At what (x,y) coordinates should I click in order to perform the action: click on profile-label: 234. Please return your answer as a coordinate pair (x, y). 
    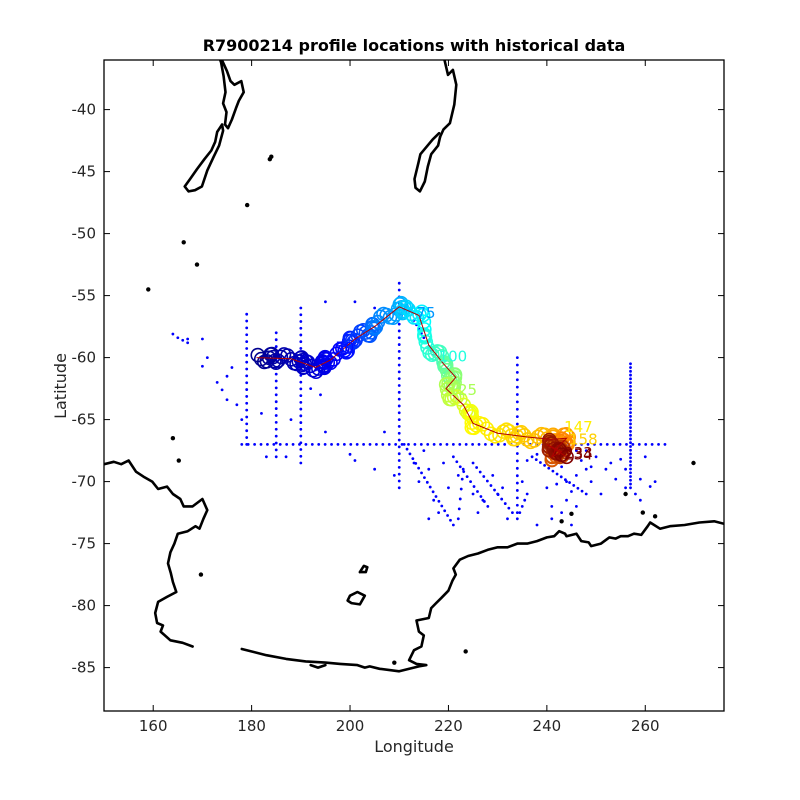
    Looking at the image, I should click on (578, 454).